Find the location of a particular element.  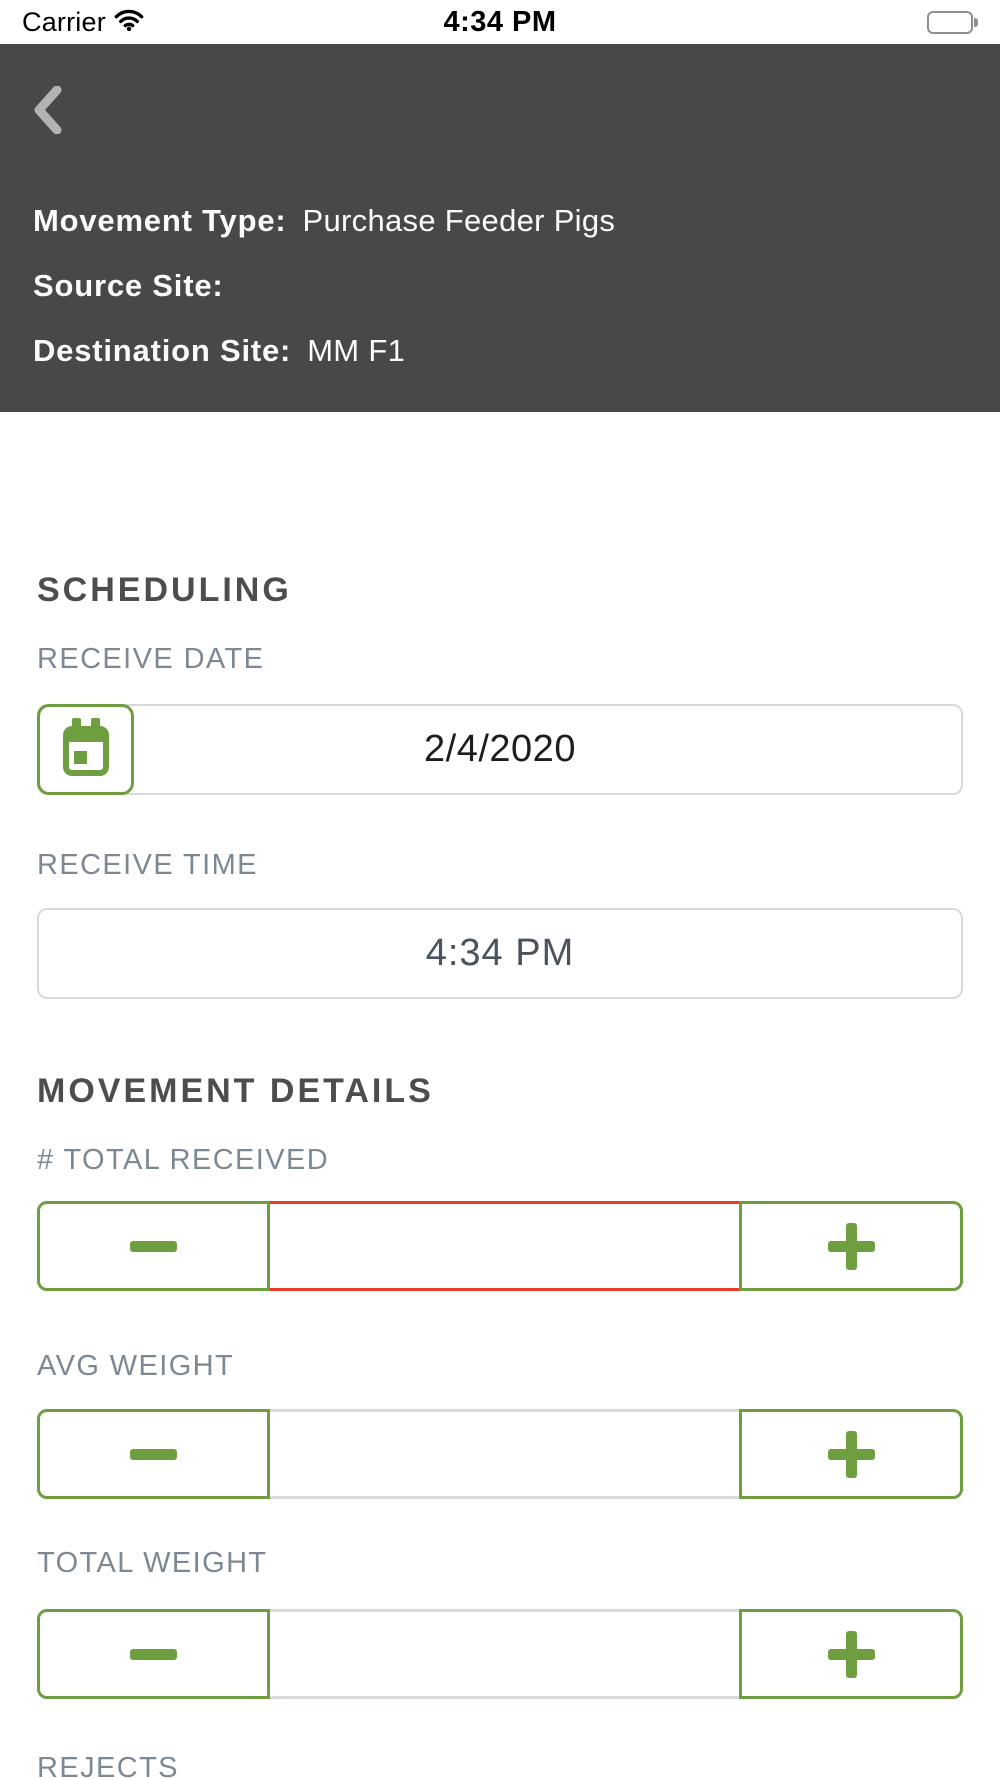

total-received-increment-button is located at coordinates (851, 1246).